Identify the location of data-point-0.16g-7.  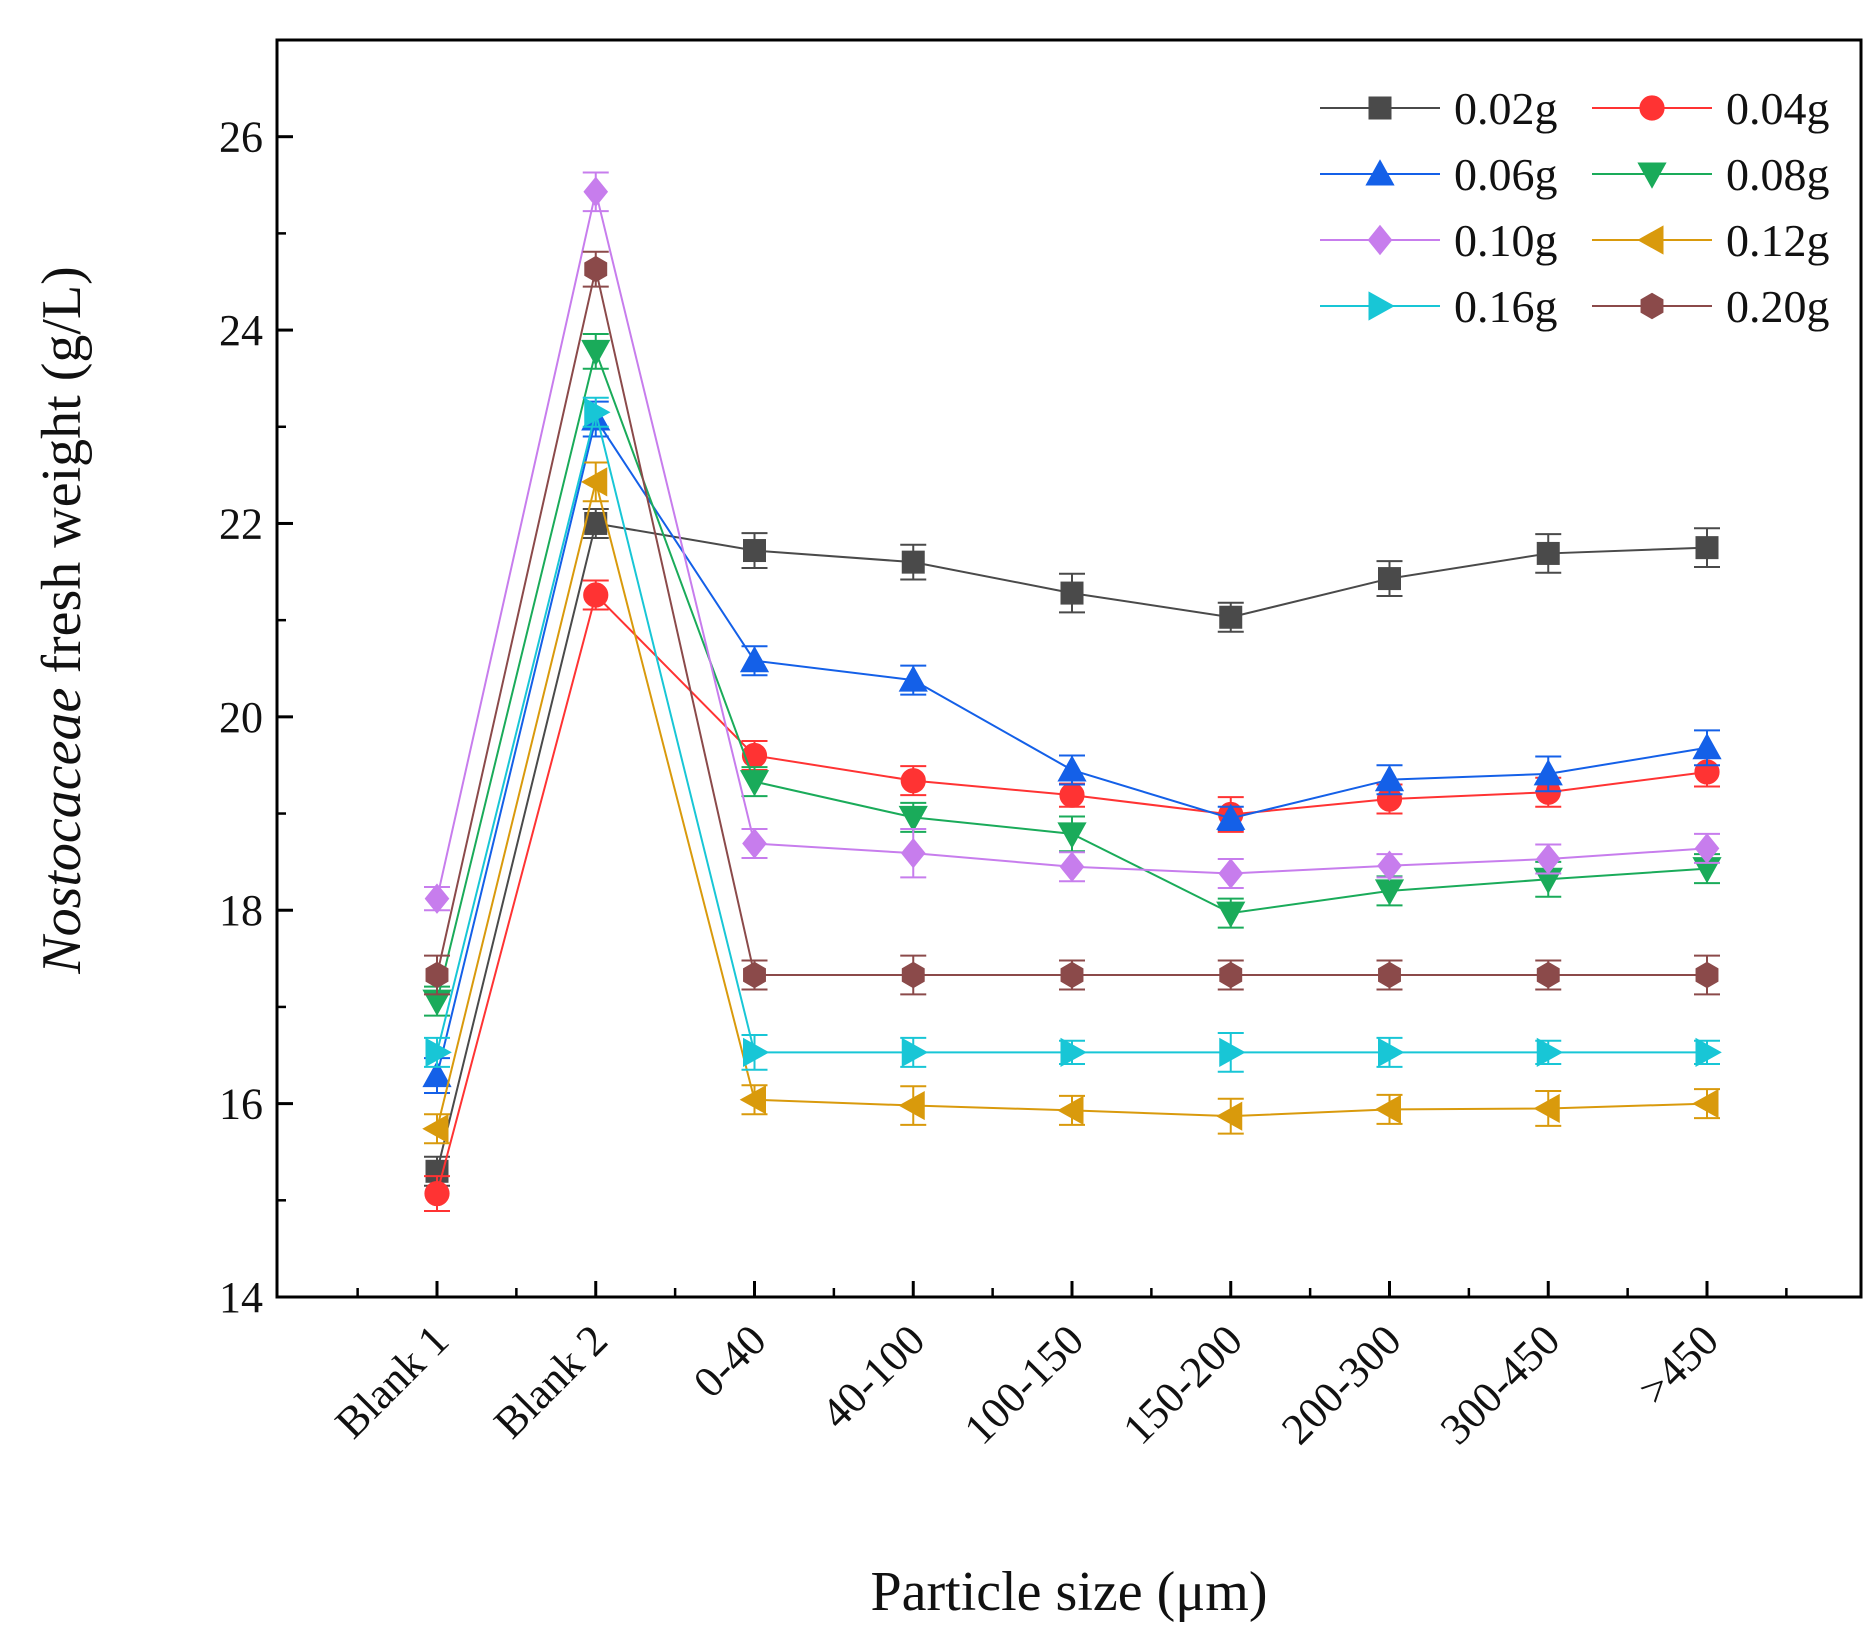
(1550, 1052).